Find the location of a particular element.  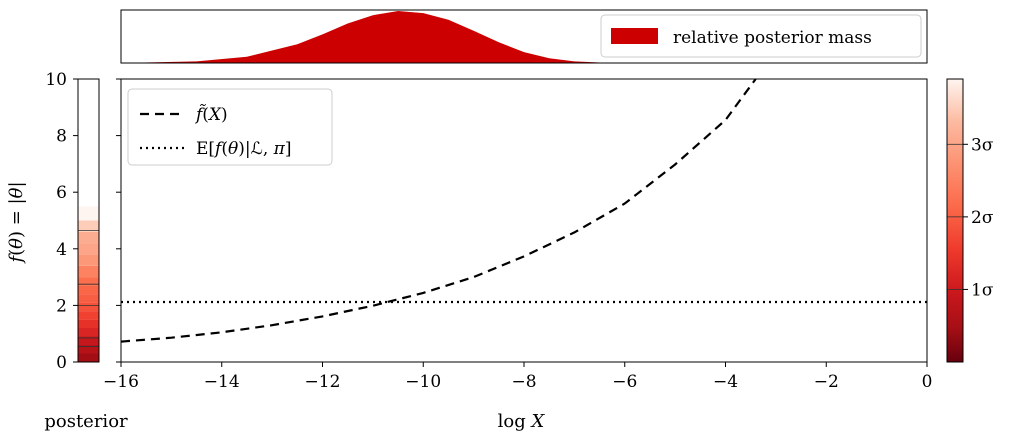

posterior-strip-frame is located at coordinates (88, 220).